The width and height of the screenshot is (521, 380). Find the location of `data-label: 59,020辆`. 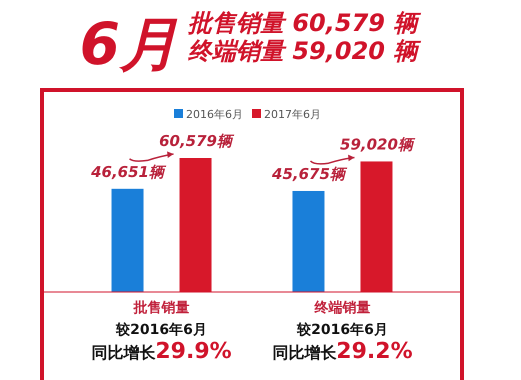

data-label: 59,020辆 is located at coordinates (378, 144).